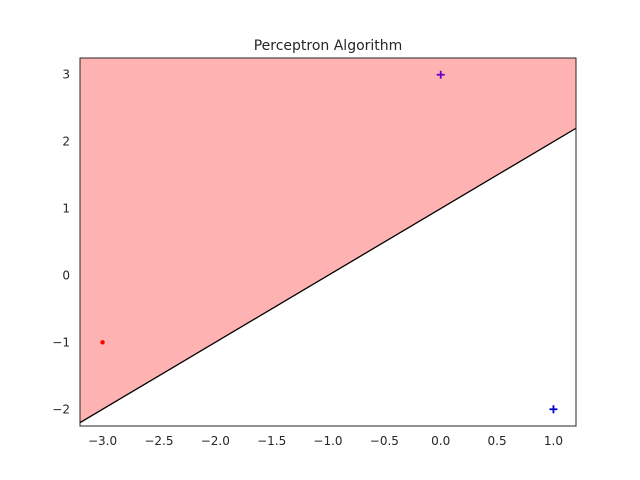 The height and width of the screenshot is (480, 640). I want to click on x-tick-label: −3.0, so click(102, 441).